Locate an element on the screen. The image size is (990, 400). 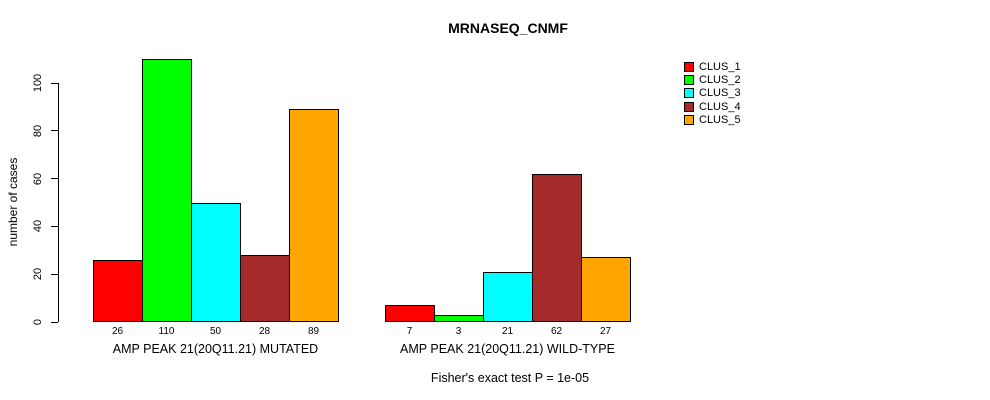
fisher-test-caption: Fisher's exact test P = 1e-05 is located at coordinates (510, 378).